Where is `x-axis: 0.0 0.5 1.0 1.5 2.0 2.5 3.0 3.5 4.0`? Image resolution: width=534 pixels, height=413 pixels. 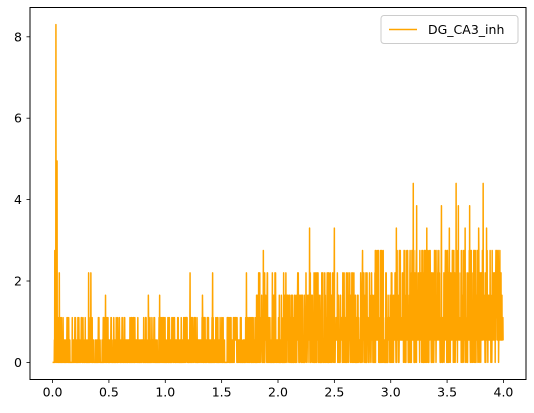
x-axis: 0.0 0.5 1.0 1.5 2.0 2.5 3.0 3.5 4.0 is located at coordinates (278, 389).